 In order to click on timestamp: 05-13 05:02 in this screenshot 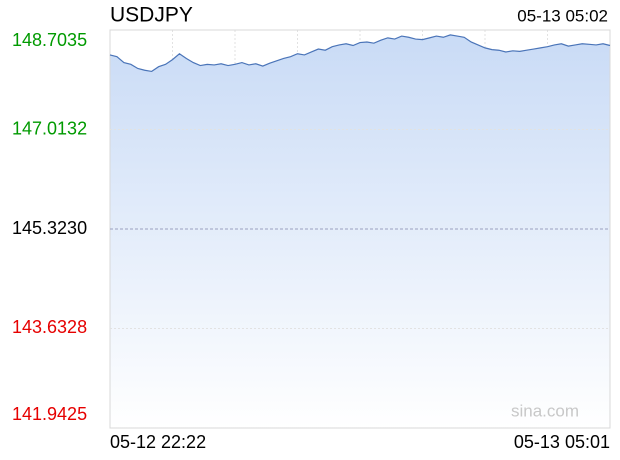, I will do `click(562, 15)`.